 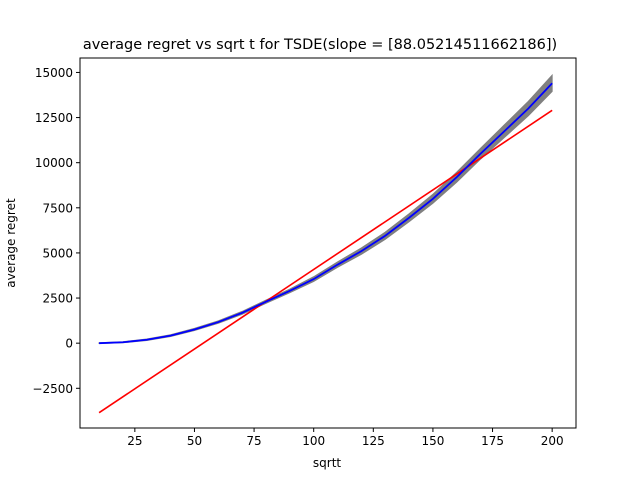 I want to click on x-tick-label: 25, so click(x=134, y=441).